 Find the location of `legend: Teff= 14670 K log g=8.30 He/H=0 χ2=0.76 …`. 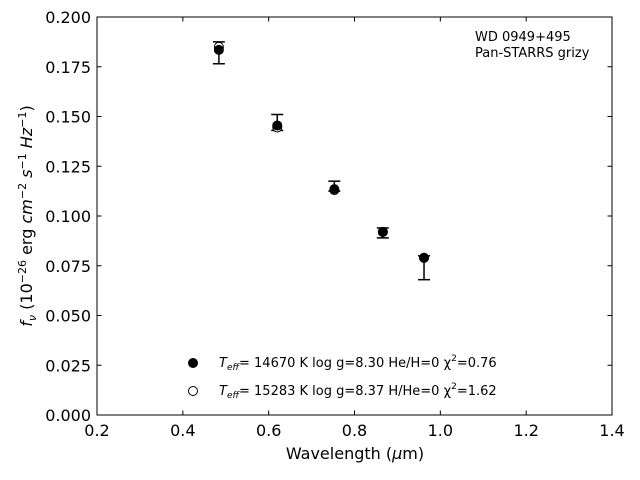

legend: Teff= 14670 K log g=8.30 He/H=0 χ2=0.76 … is located at coordinates (342, 377).